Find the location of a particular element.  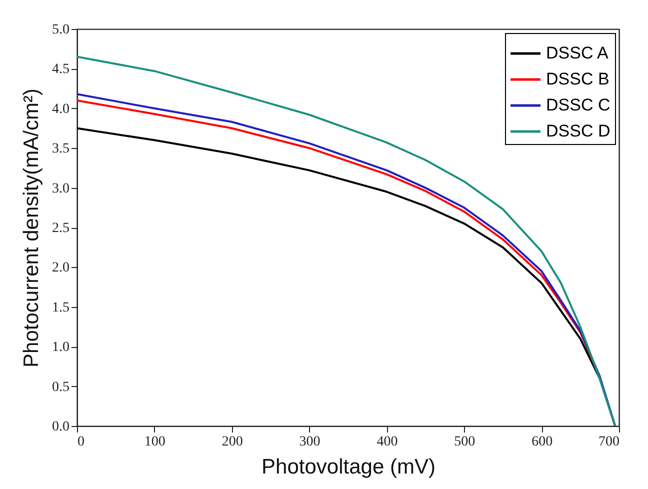

y-tick-label: 1.0 is located at coordinates (61, 348).